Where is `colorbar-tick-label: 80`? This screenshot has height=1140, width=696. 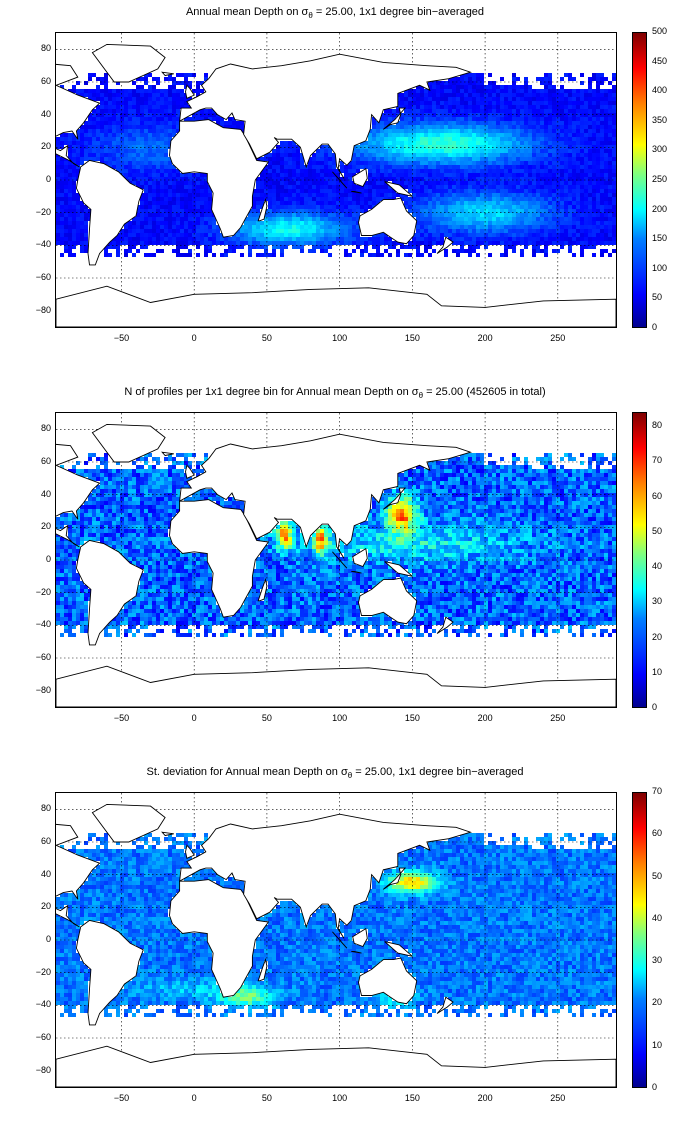
colorbar-tick-label: 80 is located at coordinates (657, 425).